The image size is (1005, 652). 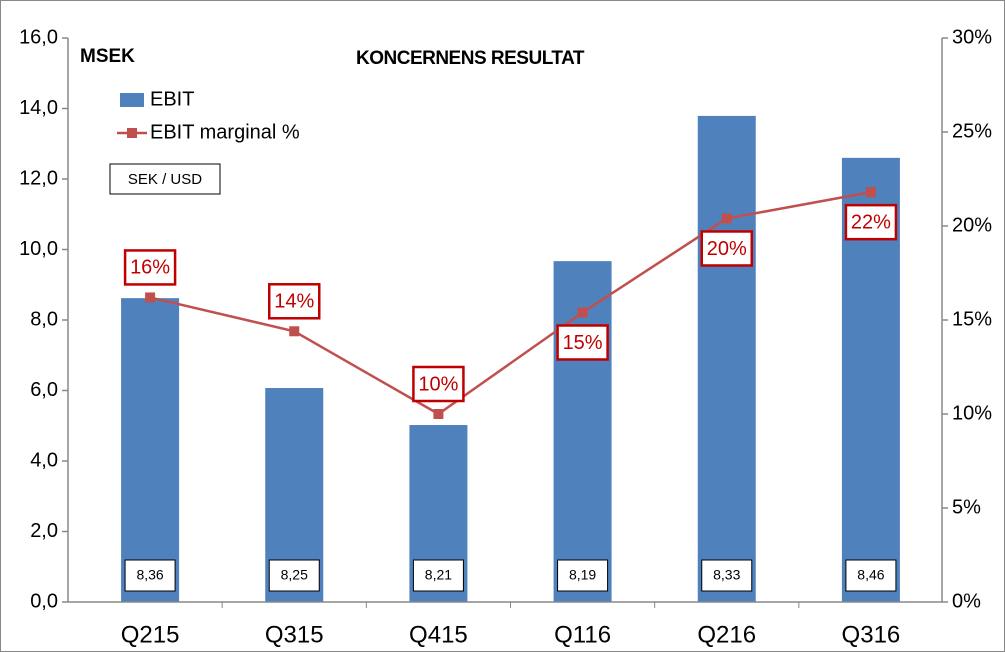 I want to click on rate-label: 8,25, so click(x=294, y=575).